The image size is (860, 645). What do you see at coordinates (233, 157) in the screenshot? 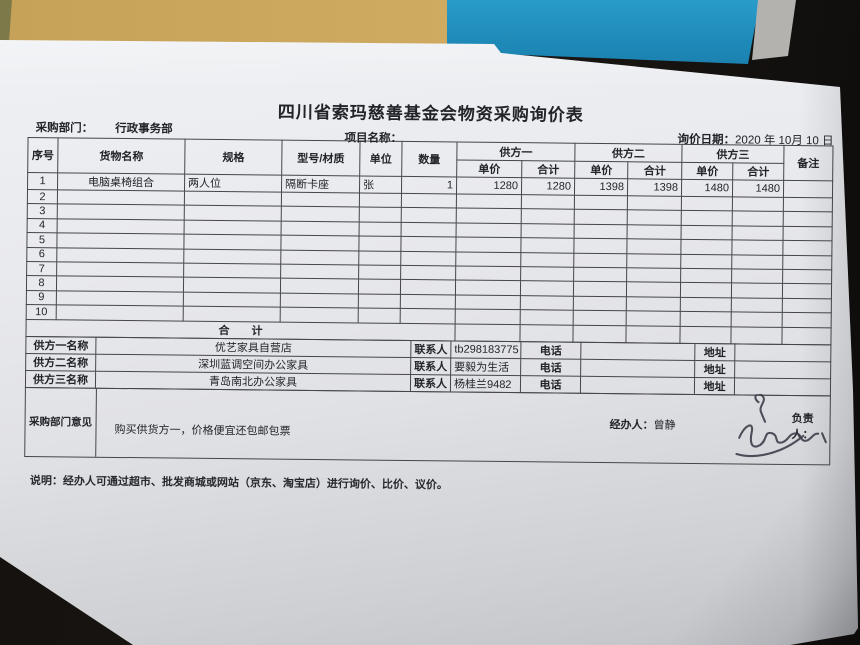
I see `col-header-spec: 规格` at bounding box center [233, 157].